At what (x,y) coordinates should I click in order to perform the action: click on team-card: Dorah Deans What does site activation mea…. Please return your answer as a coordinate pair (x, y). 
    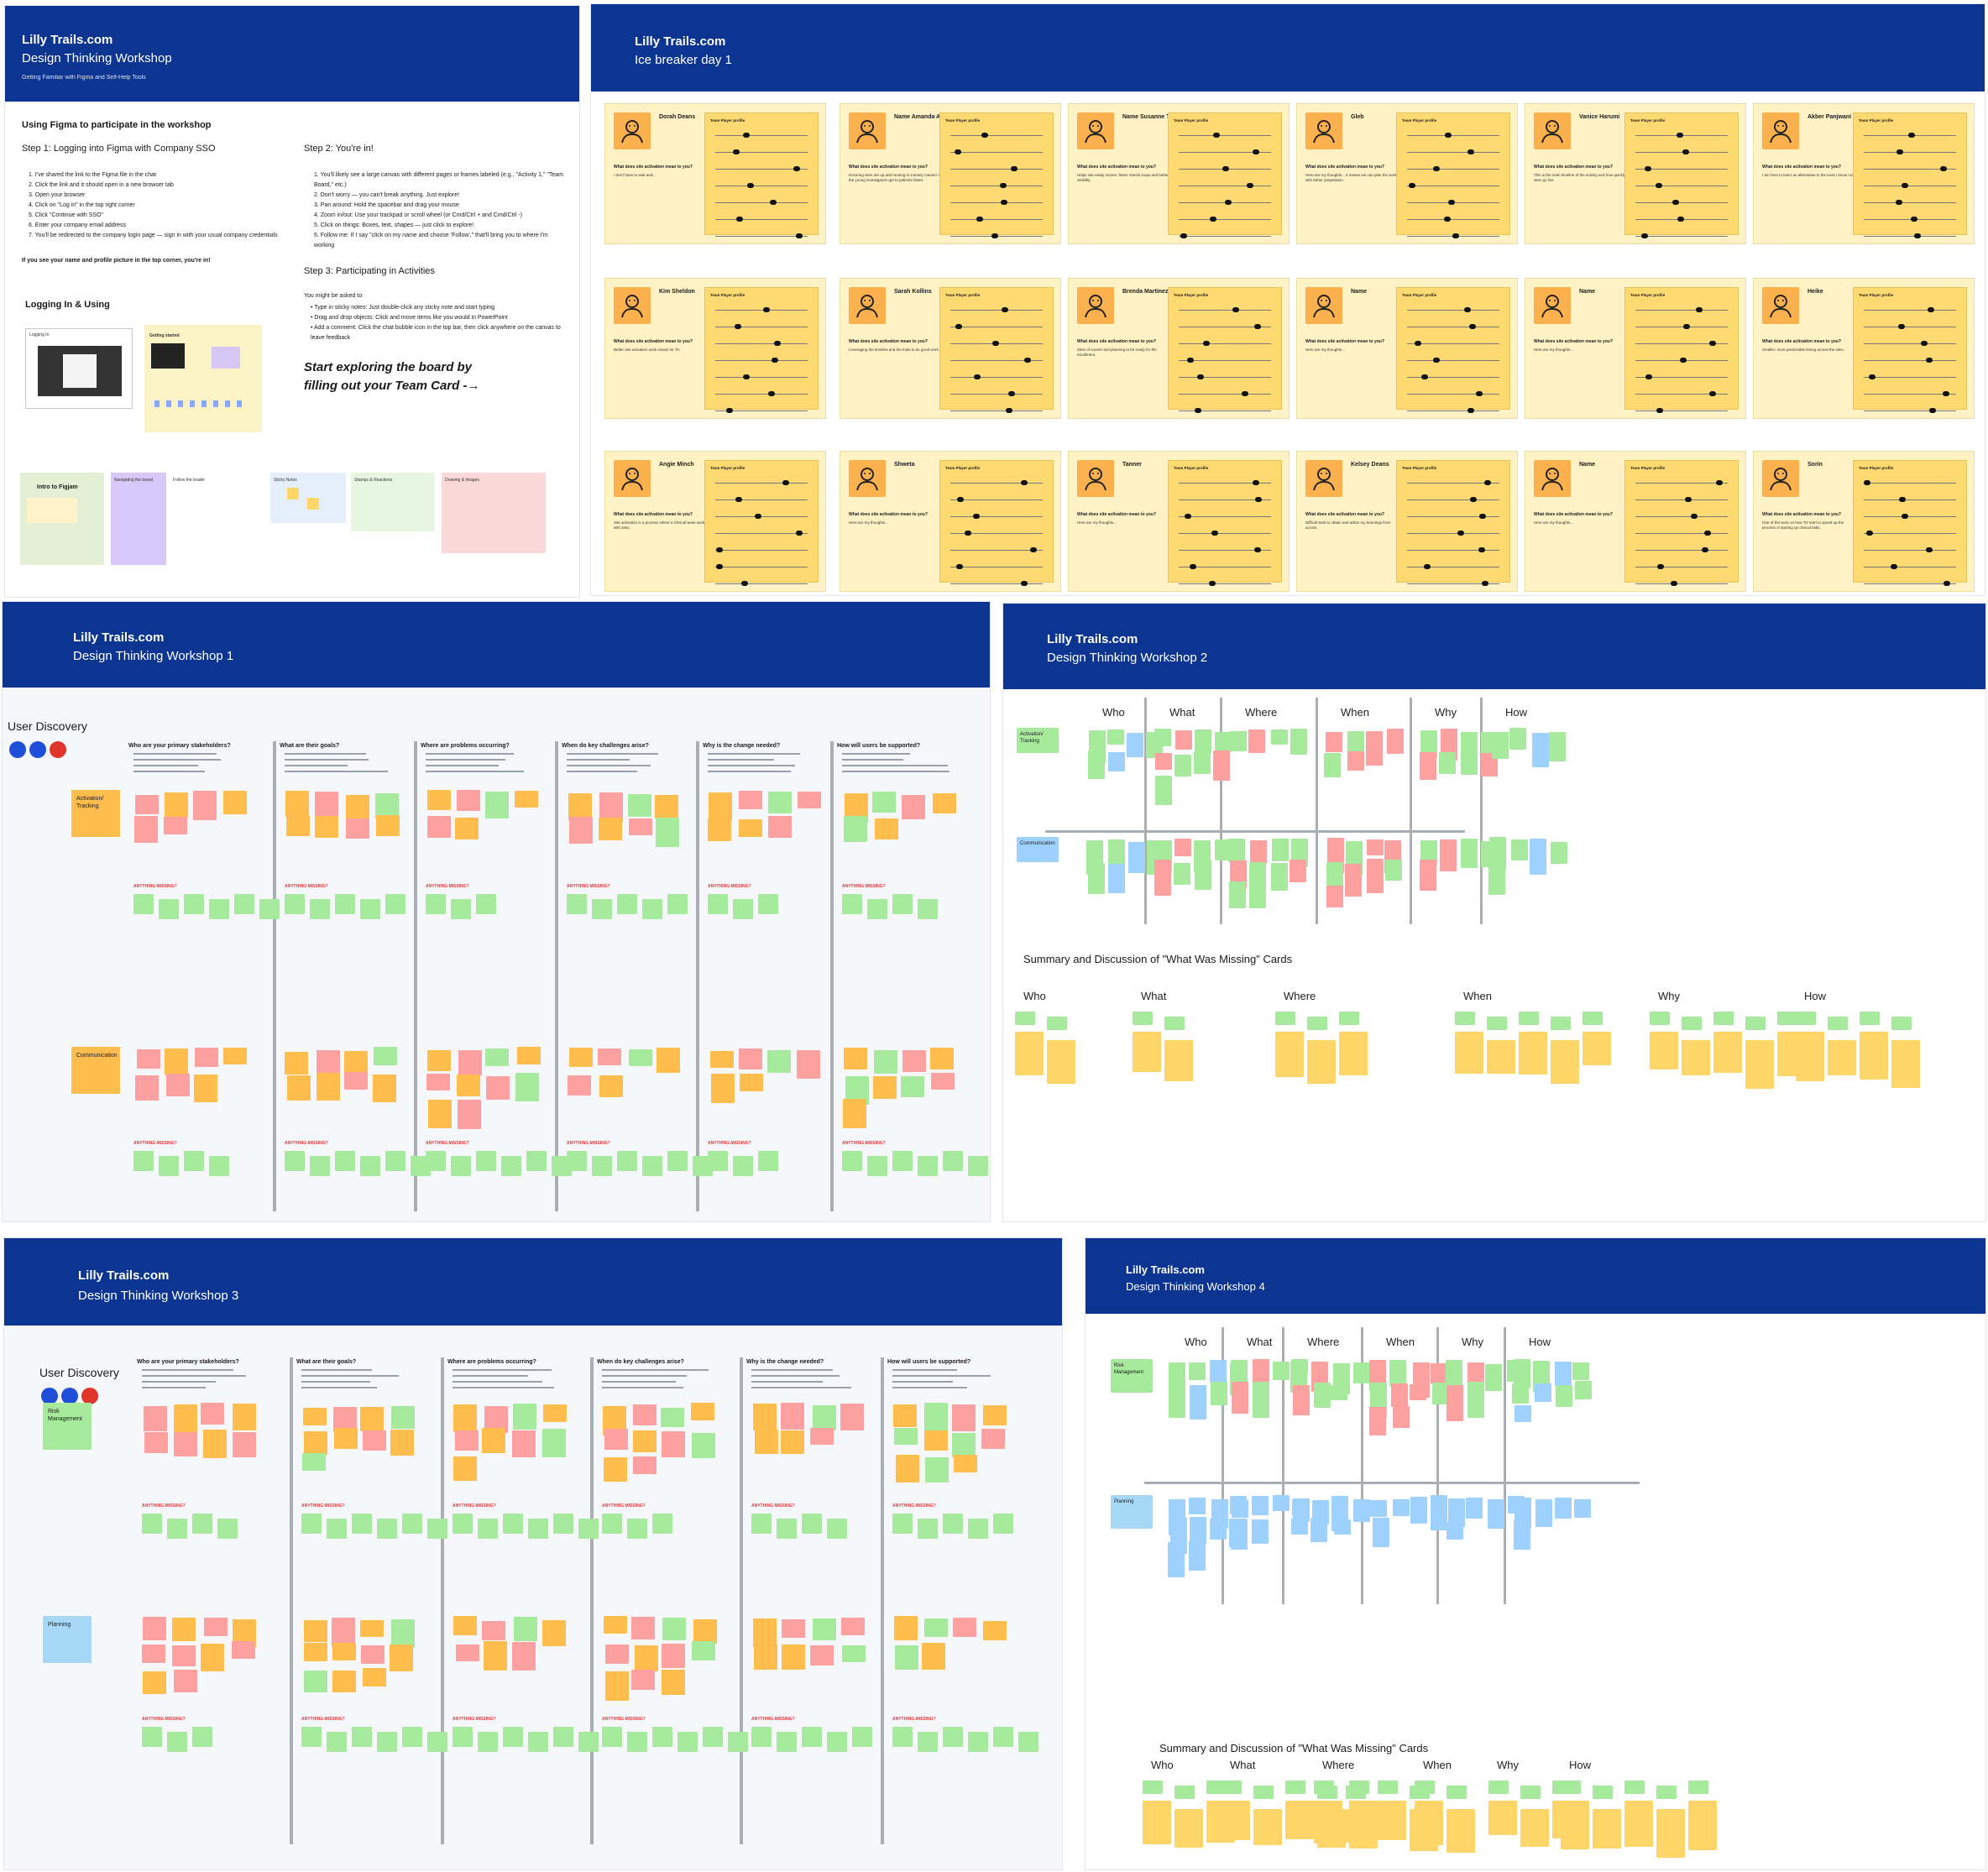
    Looking at the image, I should click on (715, 173).